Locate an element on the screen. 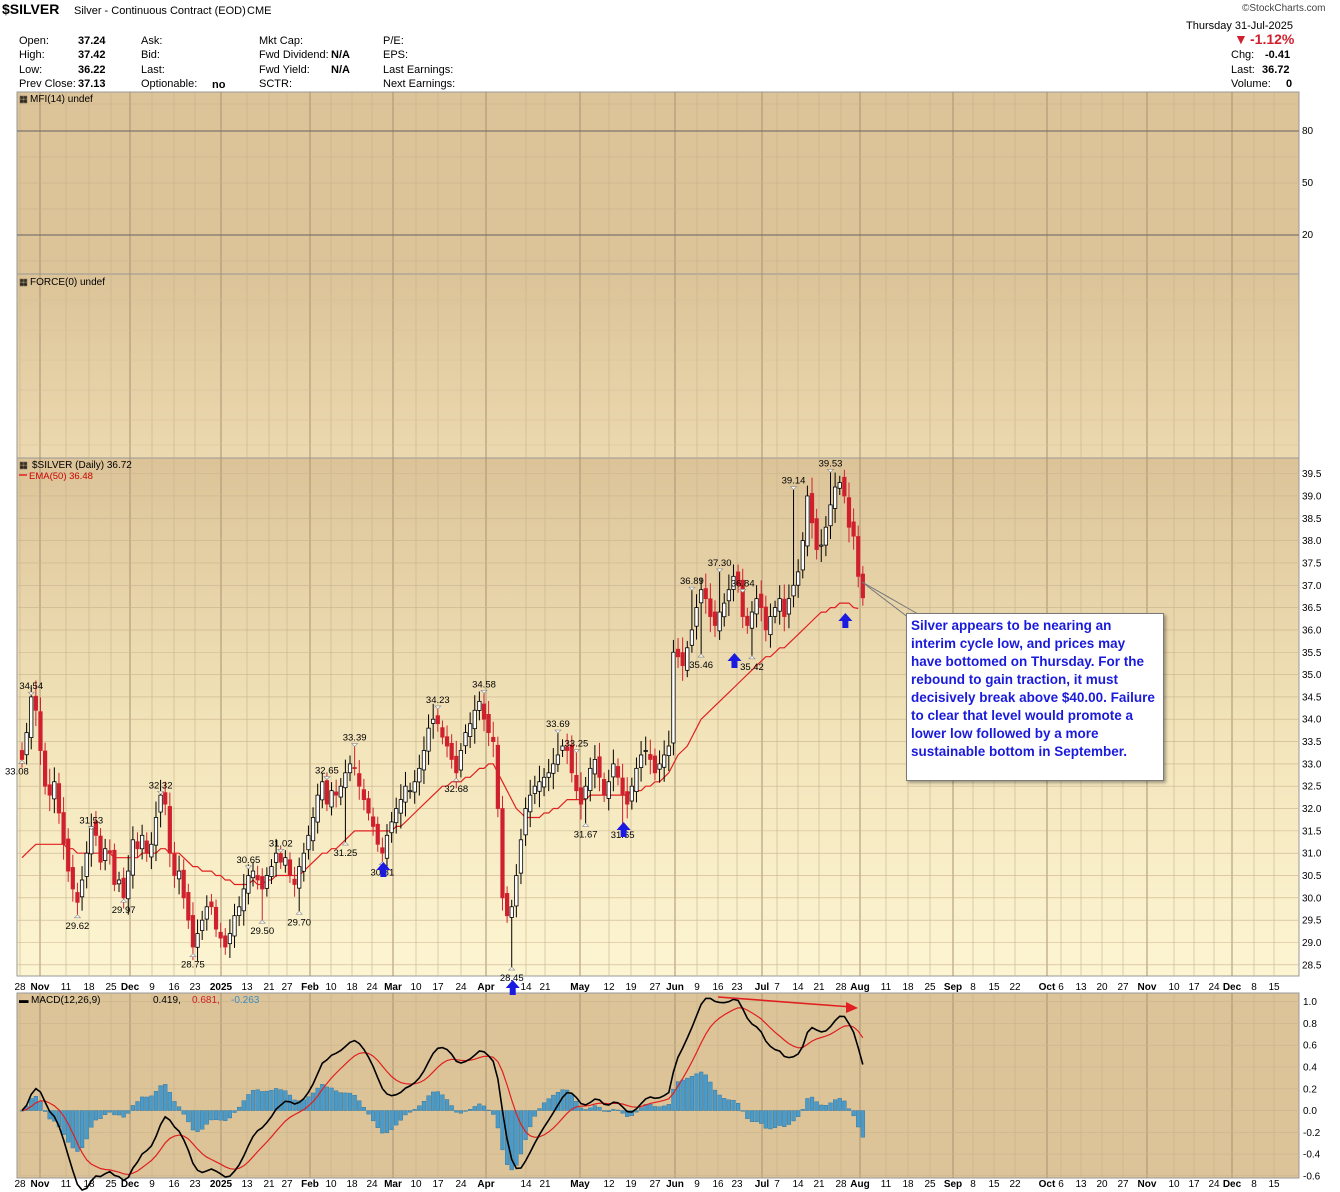  ema50-line is located at coordinates (440, 744).